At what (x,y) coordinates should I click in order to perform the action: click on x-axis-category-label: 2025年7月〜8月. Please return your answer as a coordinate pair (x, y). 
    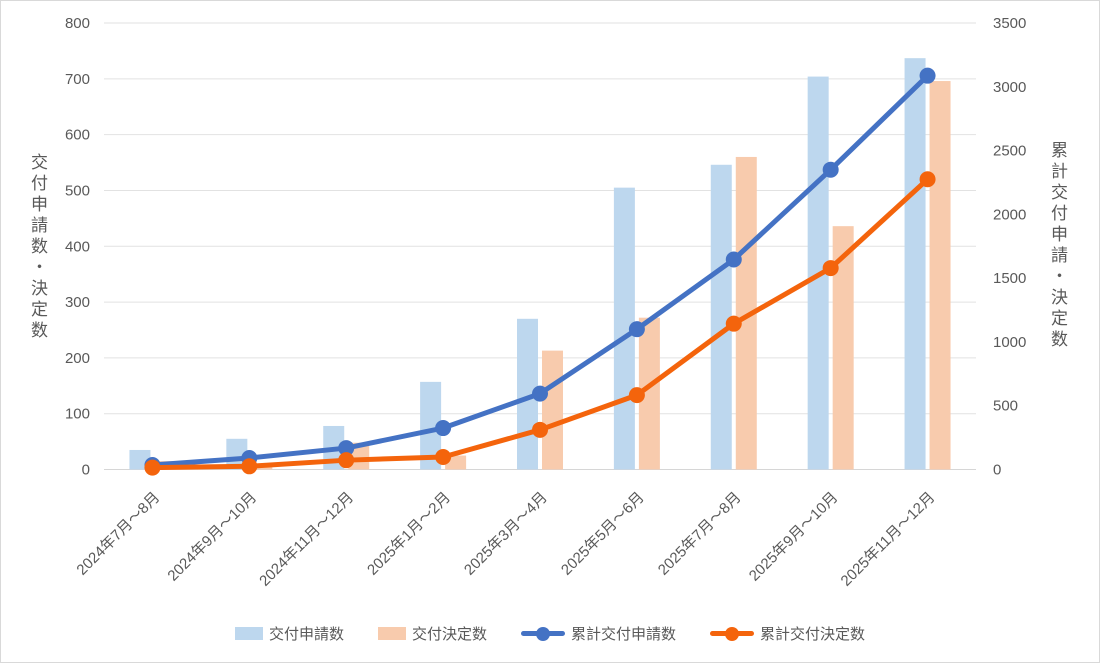
    Looking at the image, I should click on (700, 534).